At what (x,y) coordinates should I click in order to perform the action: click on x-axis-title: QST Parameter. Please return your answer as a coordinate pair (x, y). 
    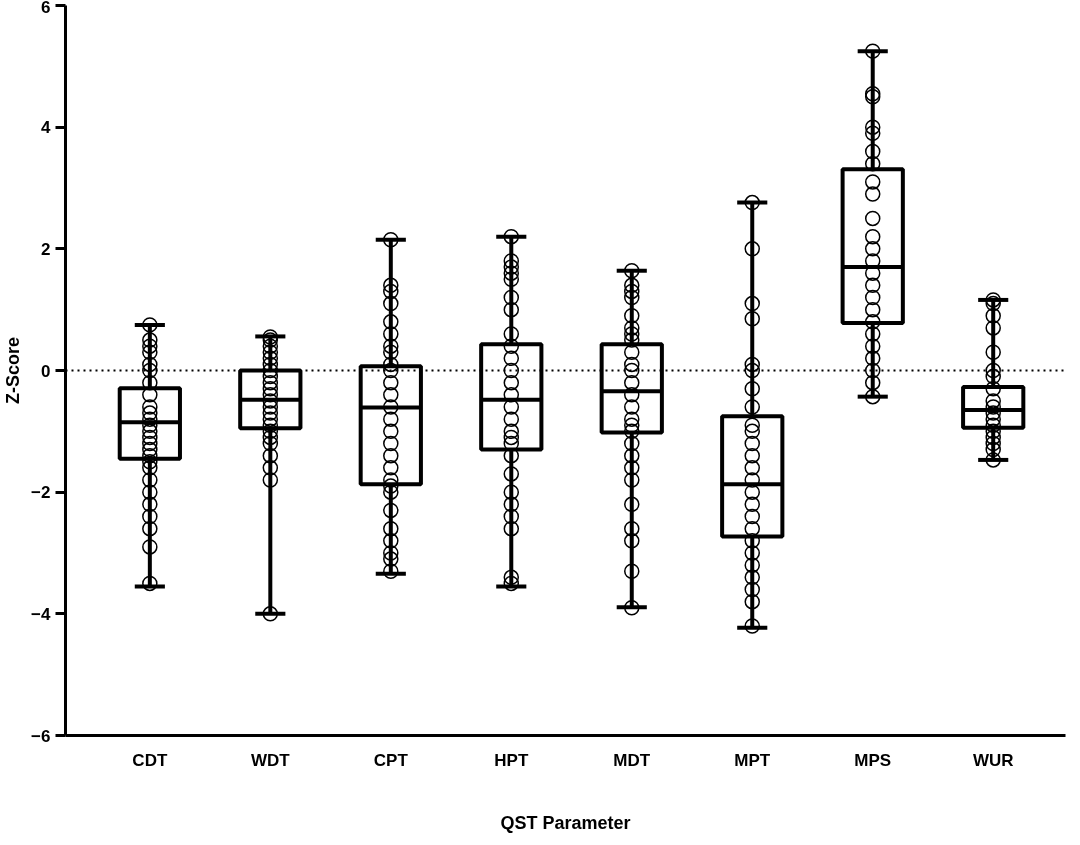
    Looking at the image, I should click on (565, 822).